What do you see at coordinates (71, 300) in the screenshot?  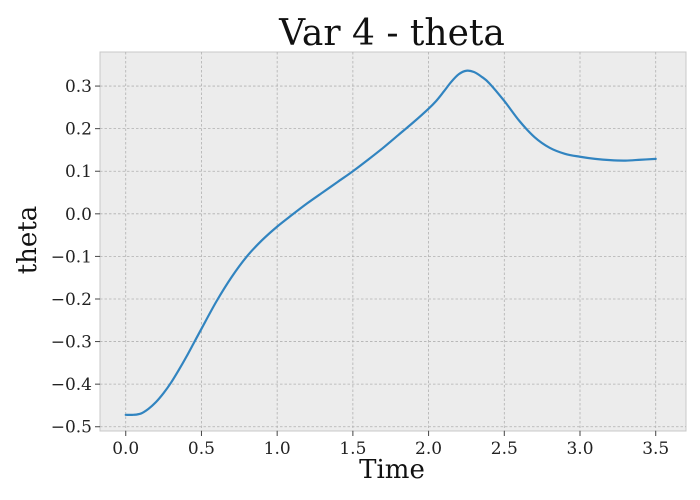 I see `y-tick-label: −0.2` at bounding box center [71, 300].